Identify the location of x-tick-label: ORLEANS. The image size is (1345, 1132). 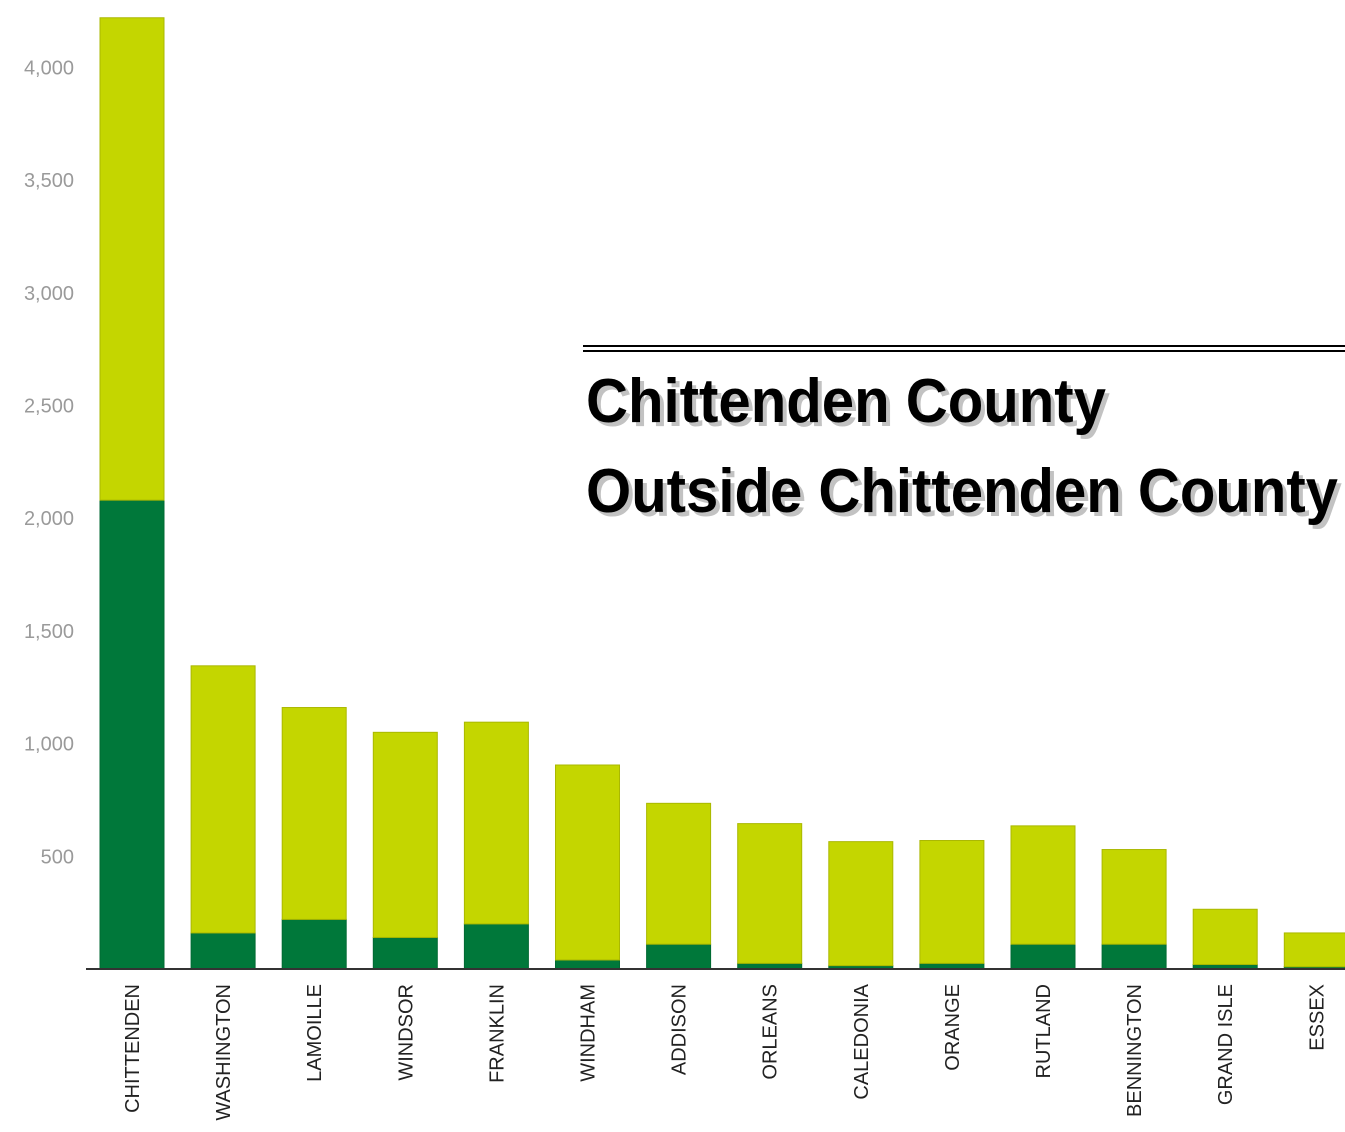
(771, 1032).